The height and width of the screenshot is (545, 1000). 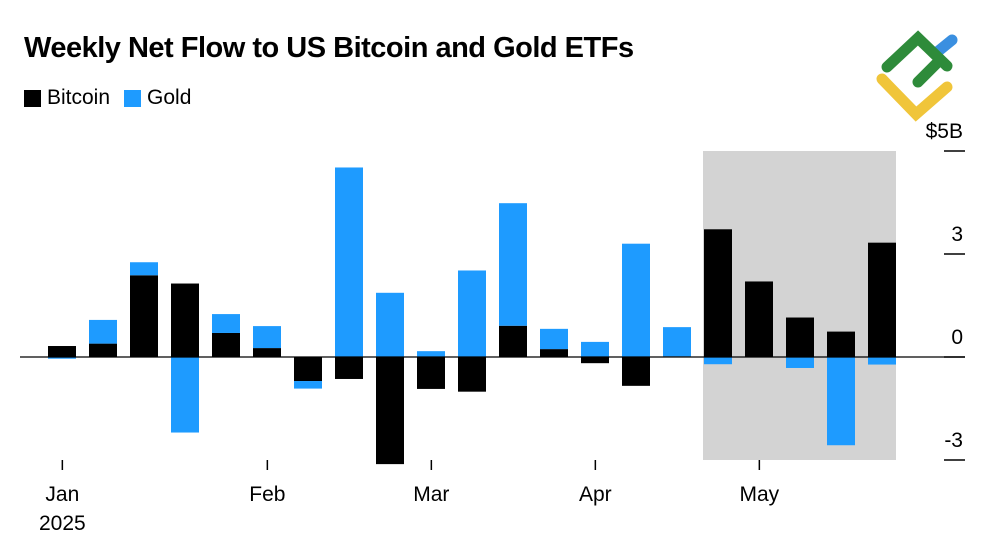 I want to click on legend-item-bitcoin: Bitcoin, so click(x=67, y=98).